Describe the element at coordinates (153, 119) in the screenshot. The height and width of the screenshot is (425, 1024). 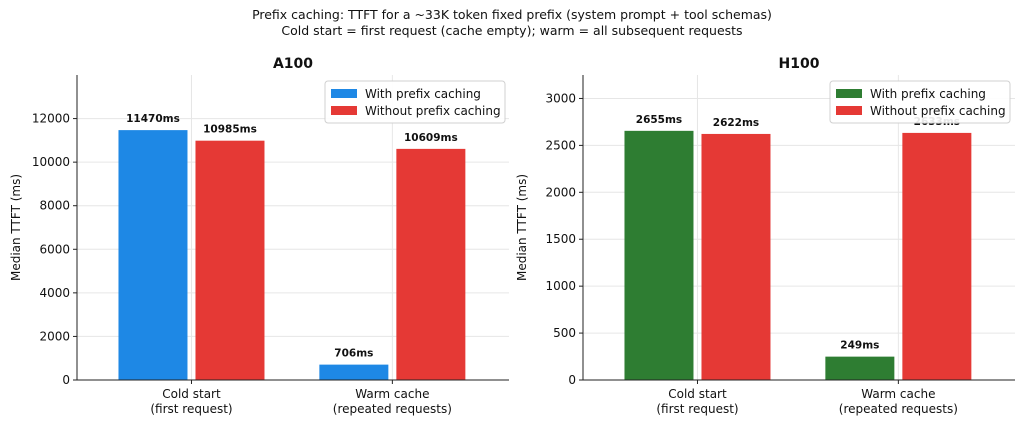
I see `bar-value-label: 11470ms` at that location.